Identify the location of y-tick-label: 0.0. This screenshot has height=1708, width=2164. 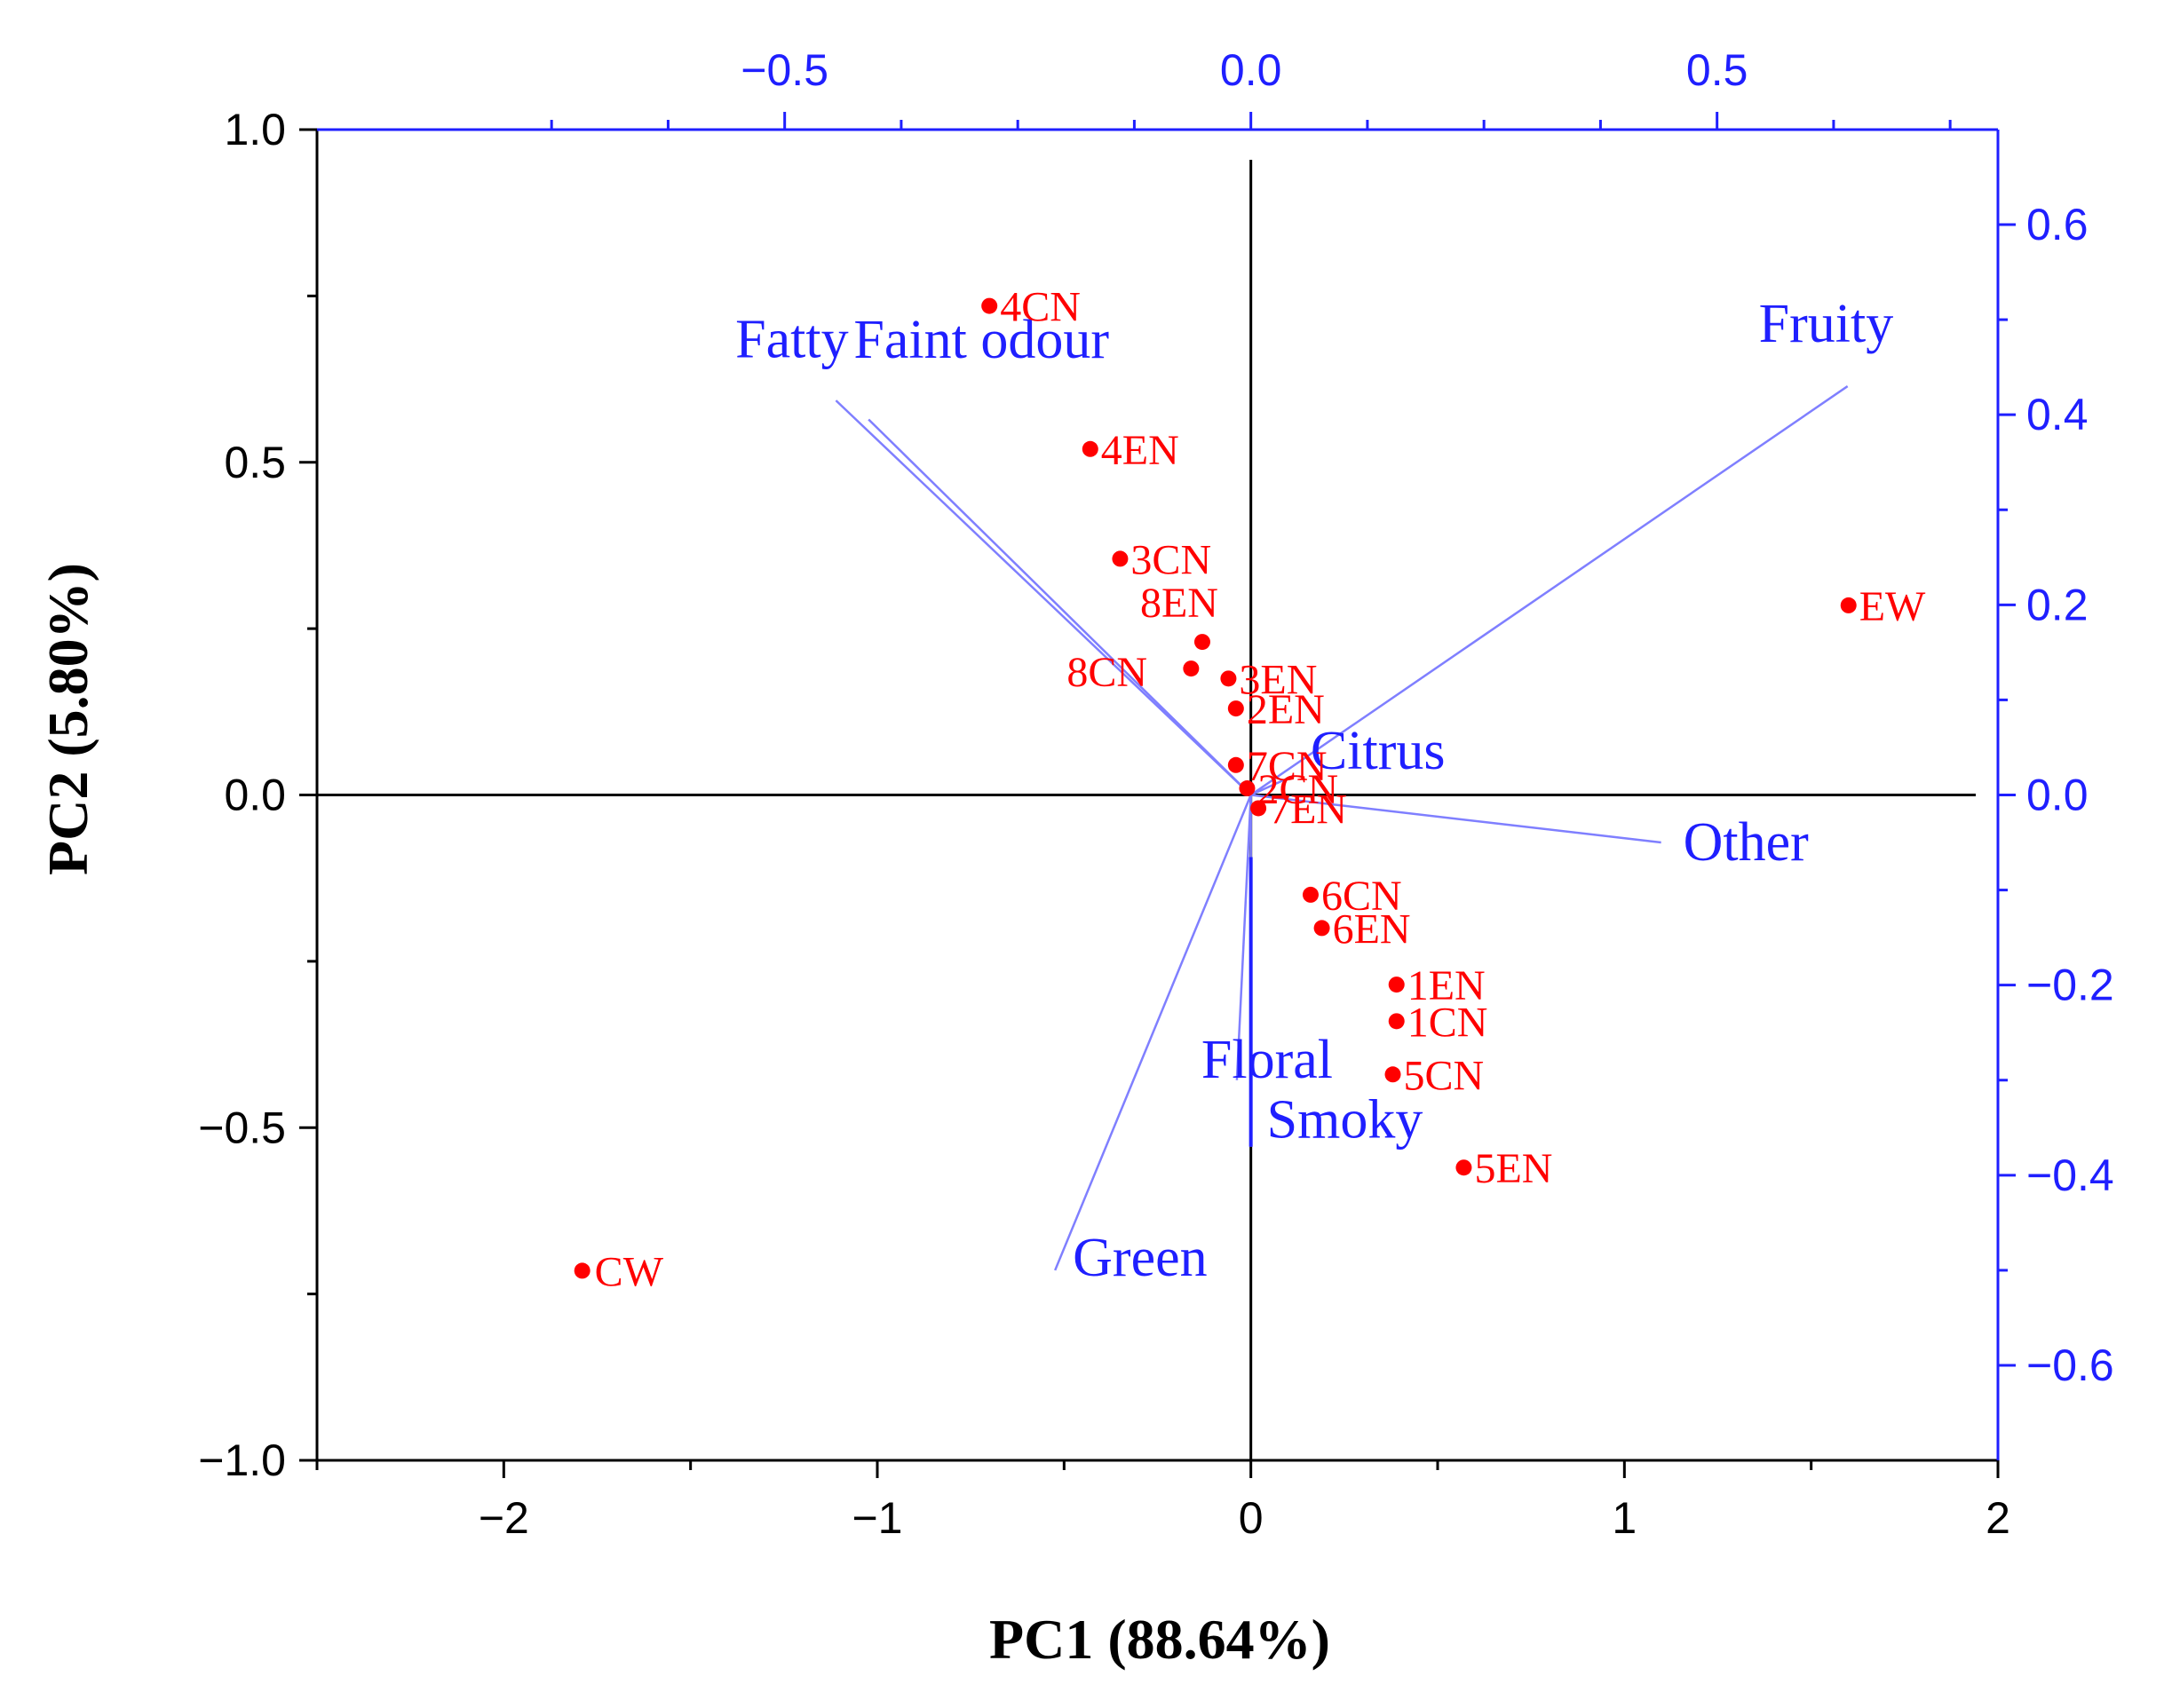
(255, 795).